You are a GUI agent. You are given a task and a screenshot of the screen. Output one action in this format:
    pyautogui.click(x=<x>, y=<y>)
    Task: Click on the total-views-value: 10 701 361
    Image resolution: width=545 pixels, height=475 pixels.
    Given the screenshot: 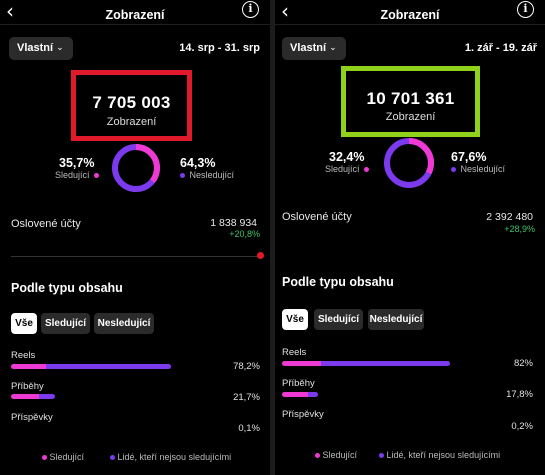 What is the action you would take?
    pyautogui.click(x=410, y=98)
    